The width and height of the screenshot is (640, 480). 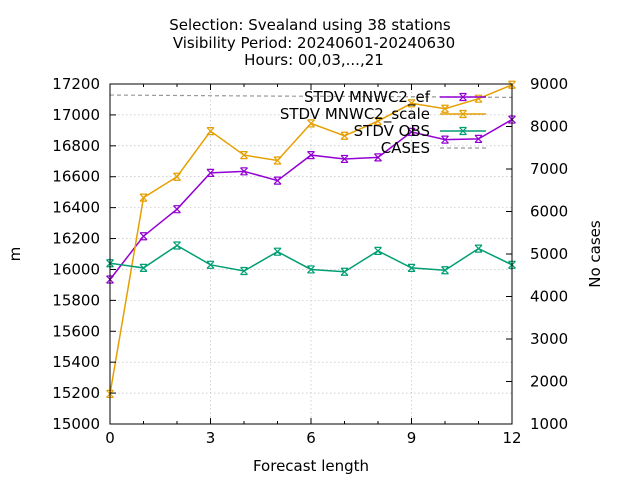 I want to click on legend-label-stdv-mnwc2-ef: STDV MNWC2_ef, so click(x=367, y=97).